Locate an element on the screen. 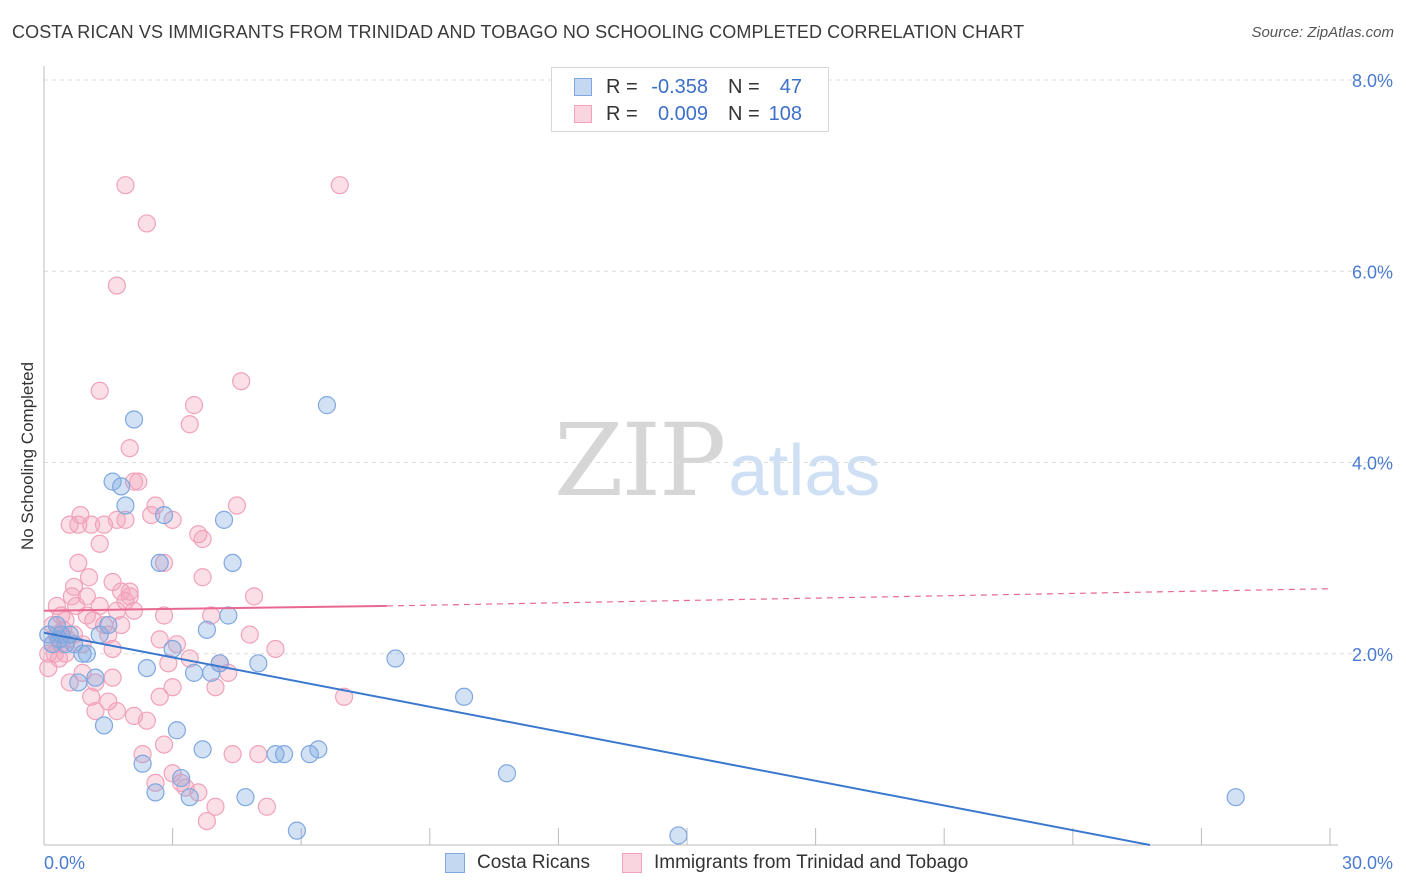  legend-n-value: 108 is located at coordinates (785, 113).